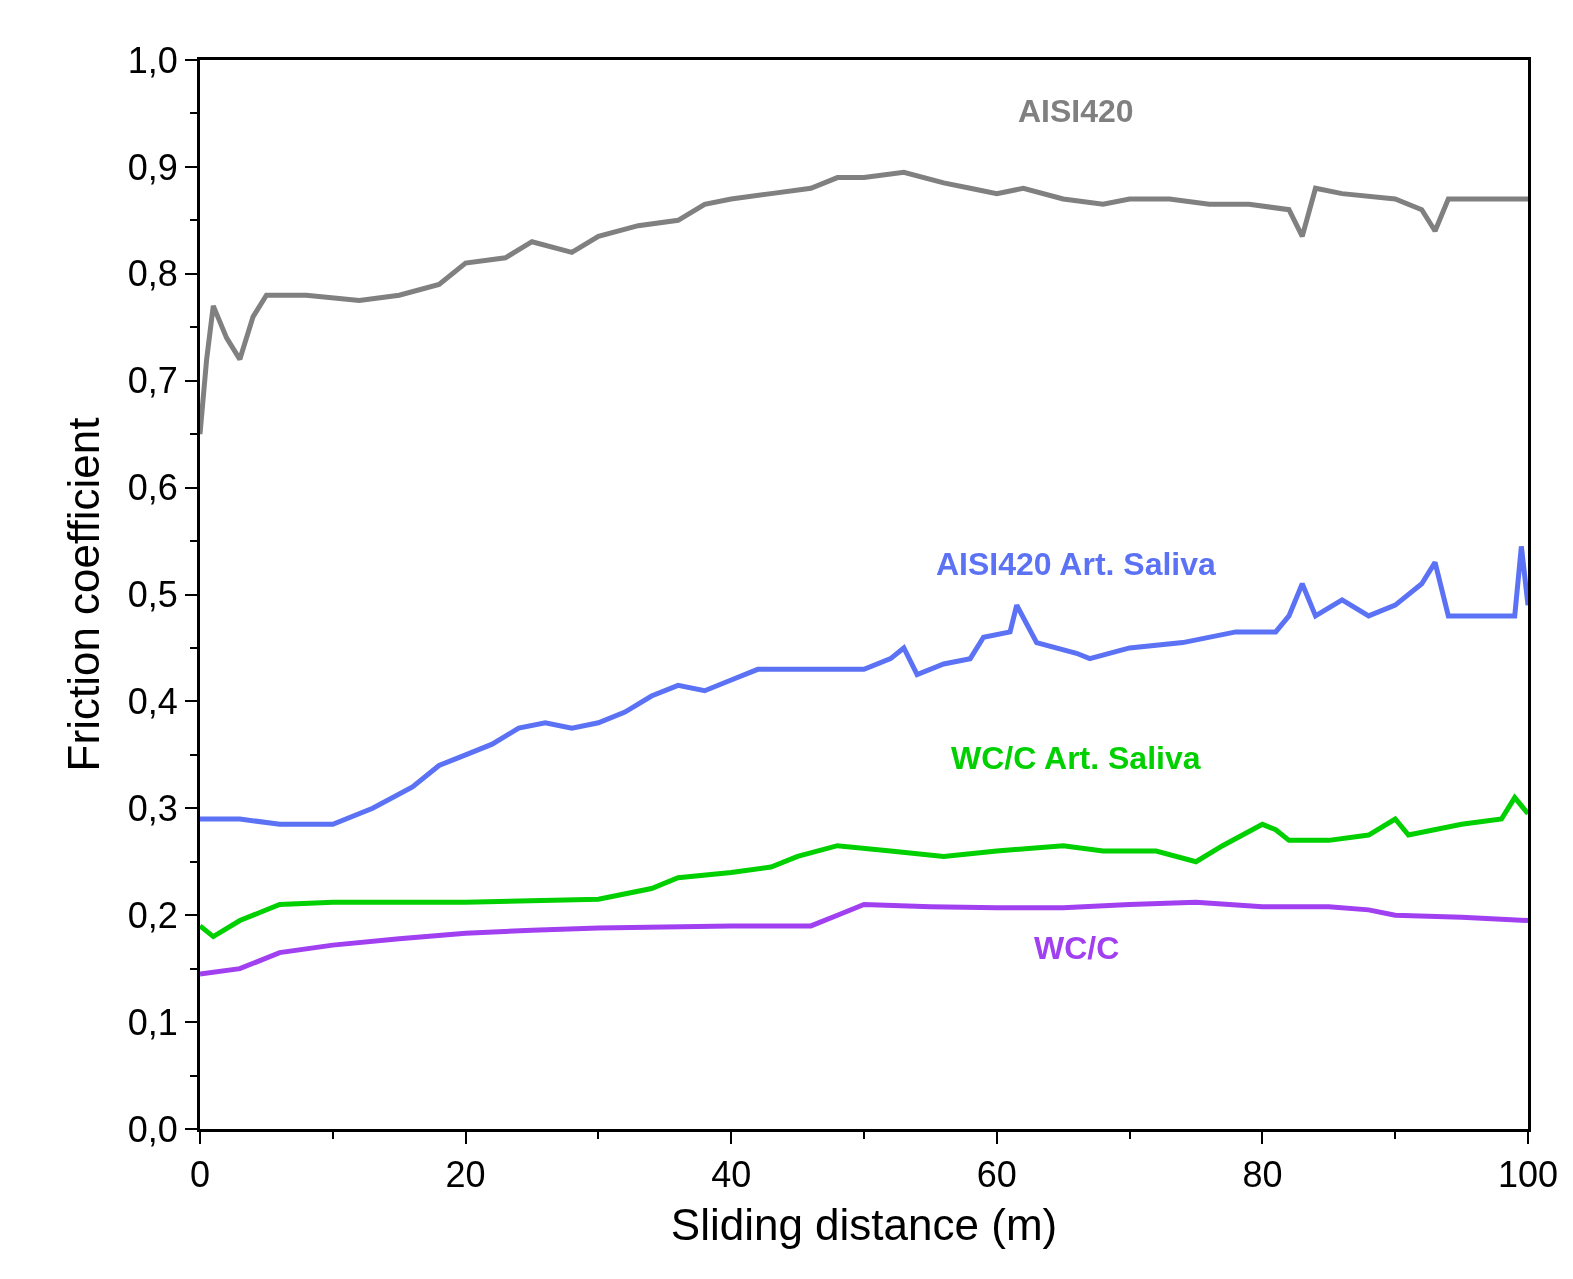  Describe the element at coordinates (864, 1224) in the screenshot. I see `x-axis-title: Sliding distance (m)` at that location.